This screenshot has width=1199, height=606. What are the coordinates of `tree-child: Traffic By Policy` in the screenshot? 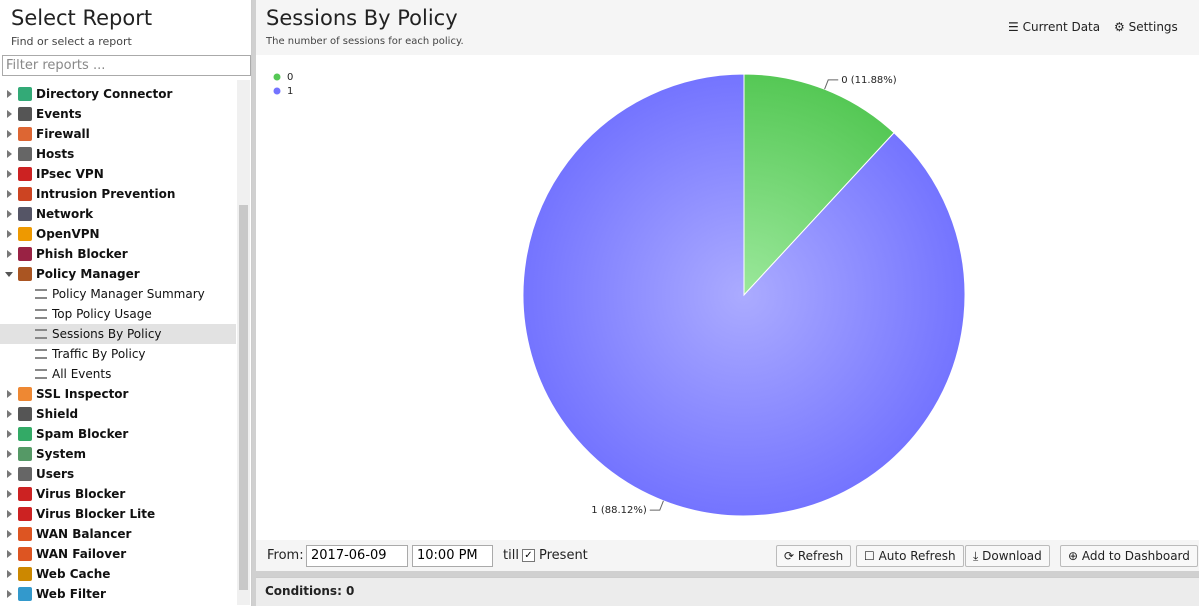 It's located at (118, 354).